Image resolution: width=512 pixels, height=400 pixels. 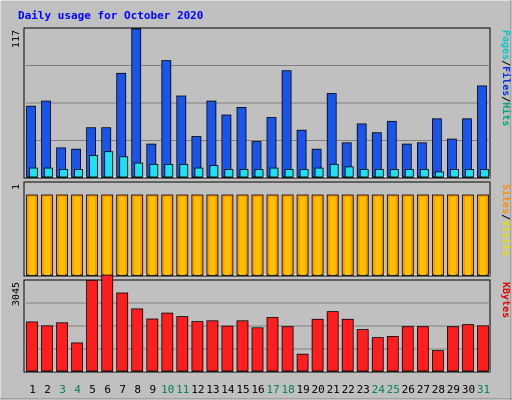 I want to click on legend-entry: KBytes, so click(x=505, y=300).